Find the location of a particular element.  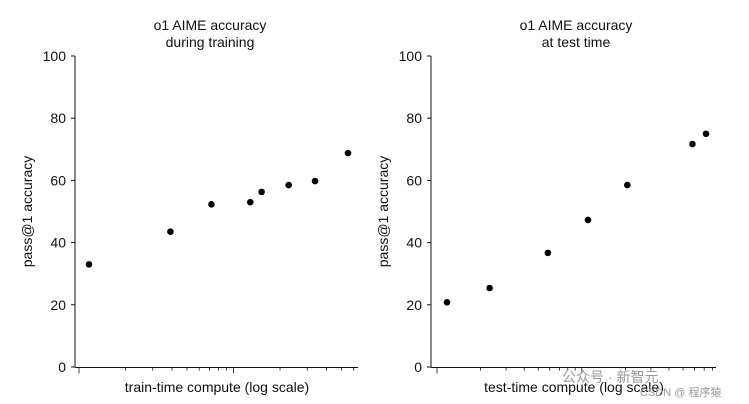

x-axis-label: test-time compute (log scale) is located at coordinates (574, 387).